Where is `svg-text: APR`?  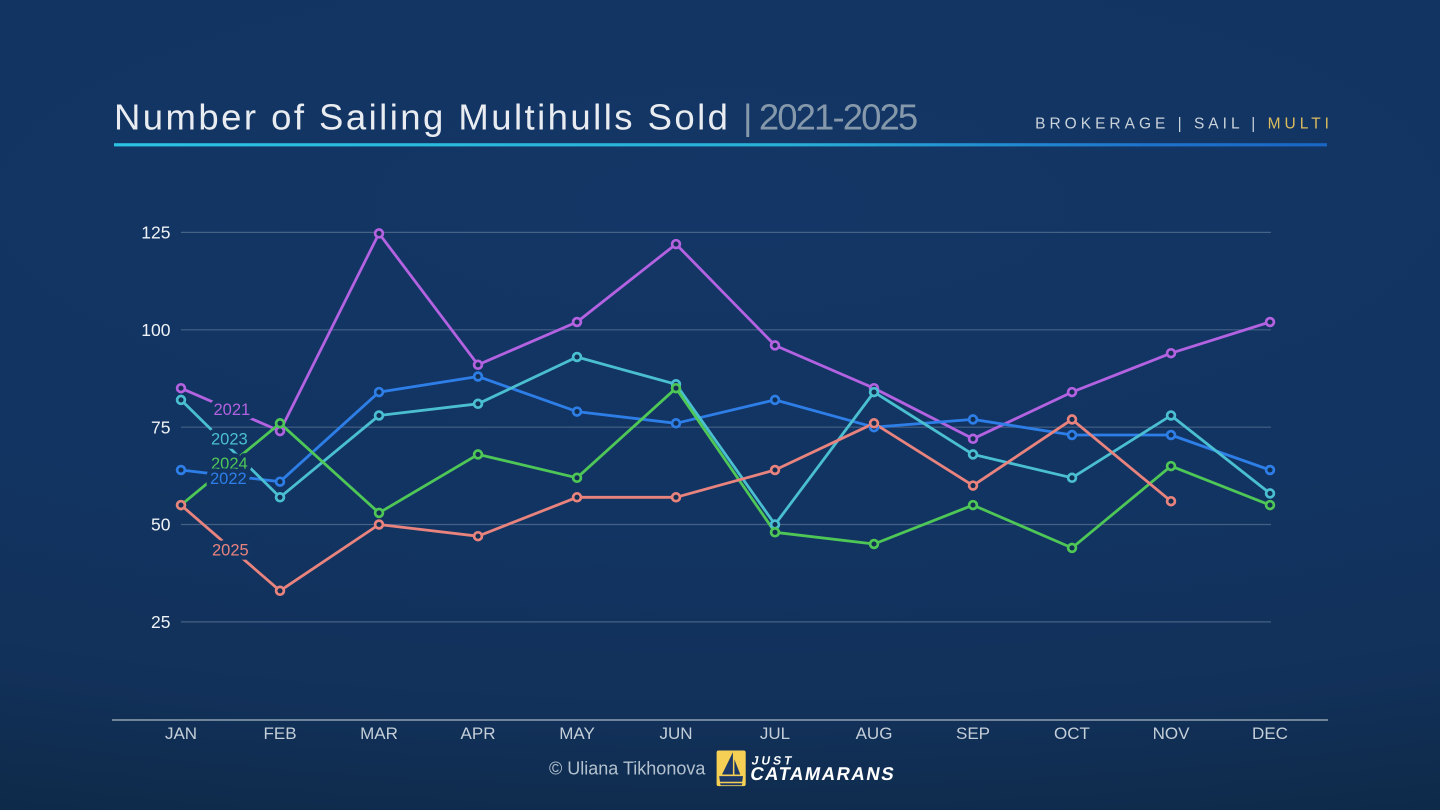
svg-text: APR is located at coordinates (478, 733).